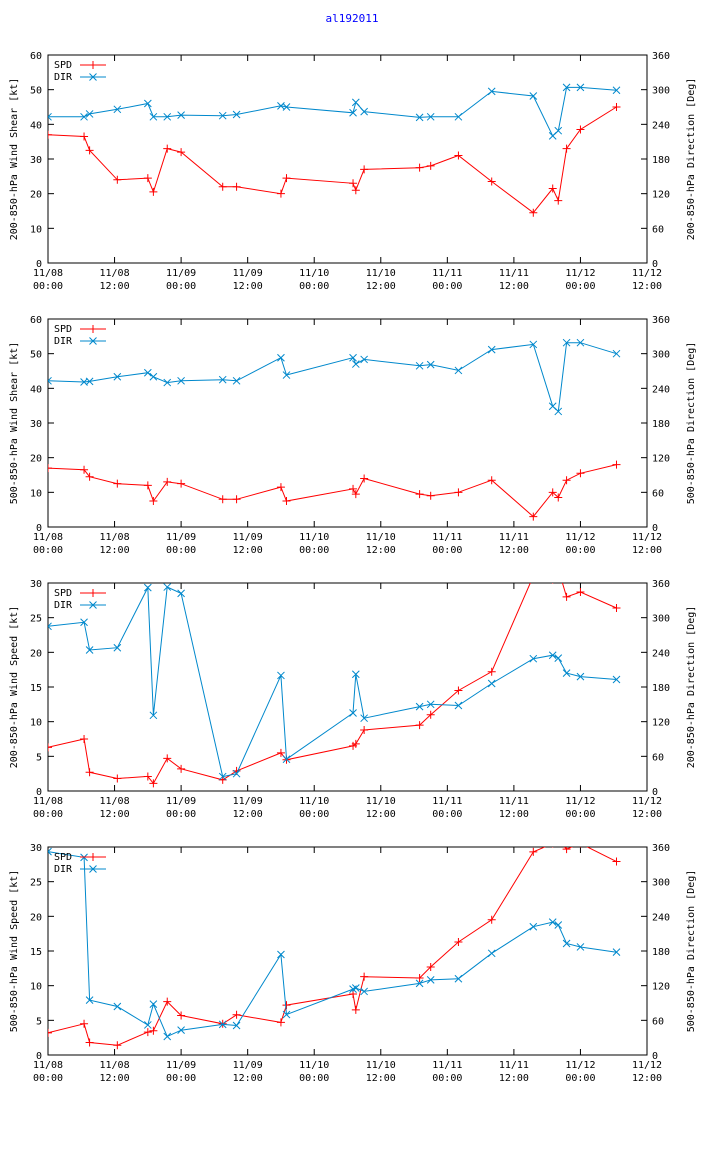 This screenshot has width=704, height=1156. What do you see at coordinates (14, 159) in the screenshot?
I see `y-axis-label: 200-850-hPa Wind Shear [kt]` at bounding box center [14, 159].